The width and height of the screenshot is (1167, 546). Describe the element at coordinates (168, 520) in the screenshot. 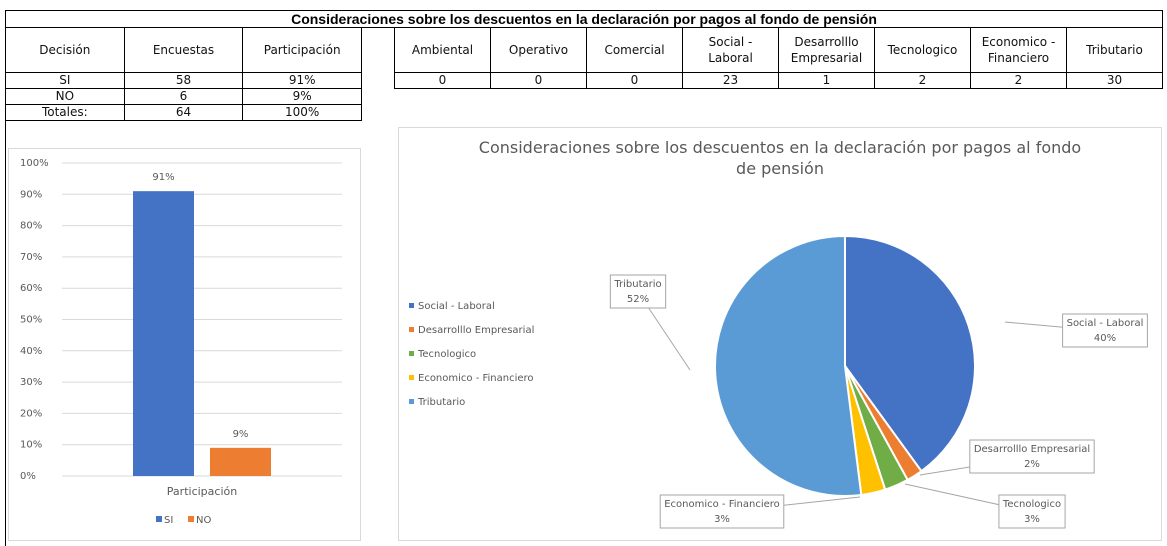

I see `legend-label: SI` at that location.